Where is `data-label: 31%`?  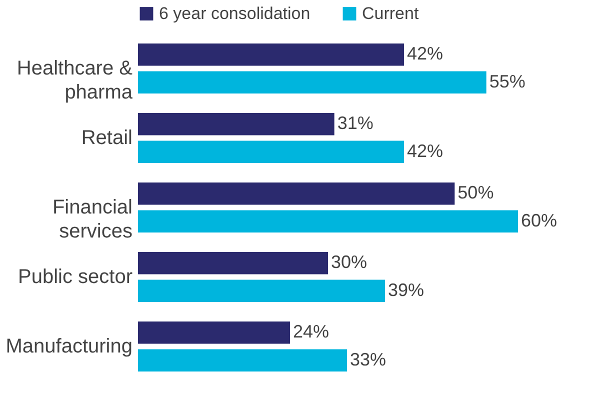
data-label: 31% is located at coordinates (355, 123).